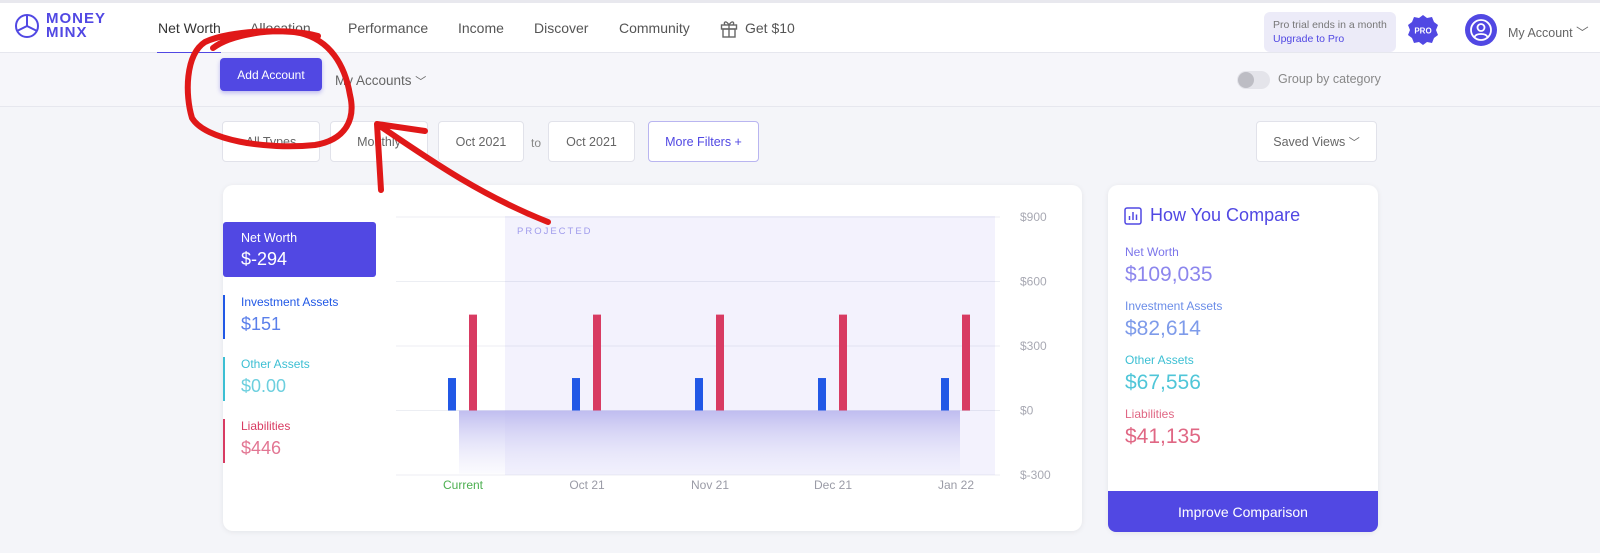 This screenshot has width=1600, height=553. What do you see at coordinates (1035, 475) in the screenshot?
I see `y-tick-label: $-300` at bounding box center [1035, 475].